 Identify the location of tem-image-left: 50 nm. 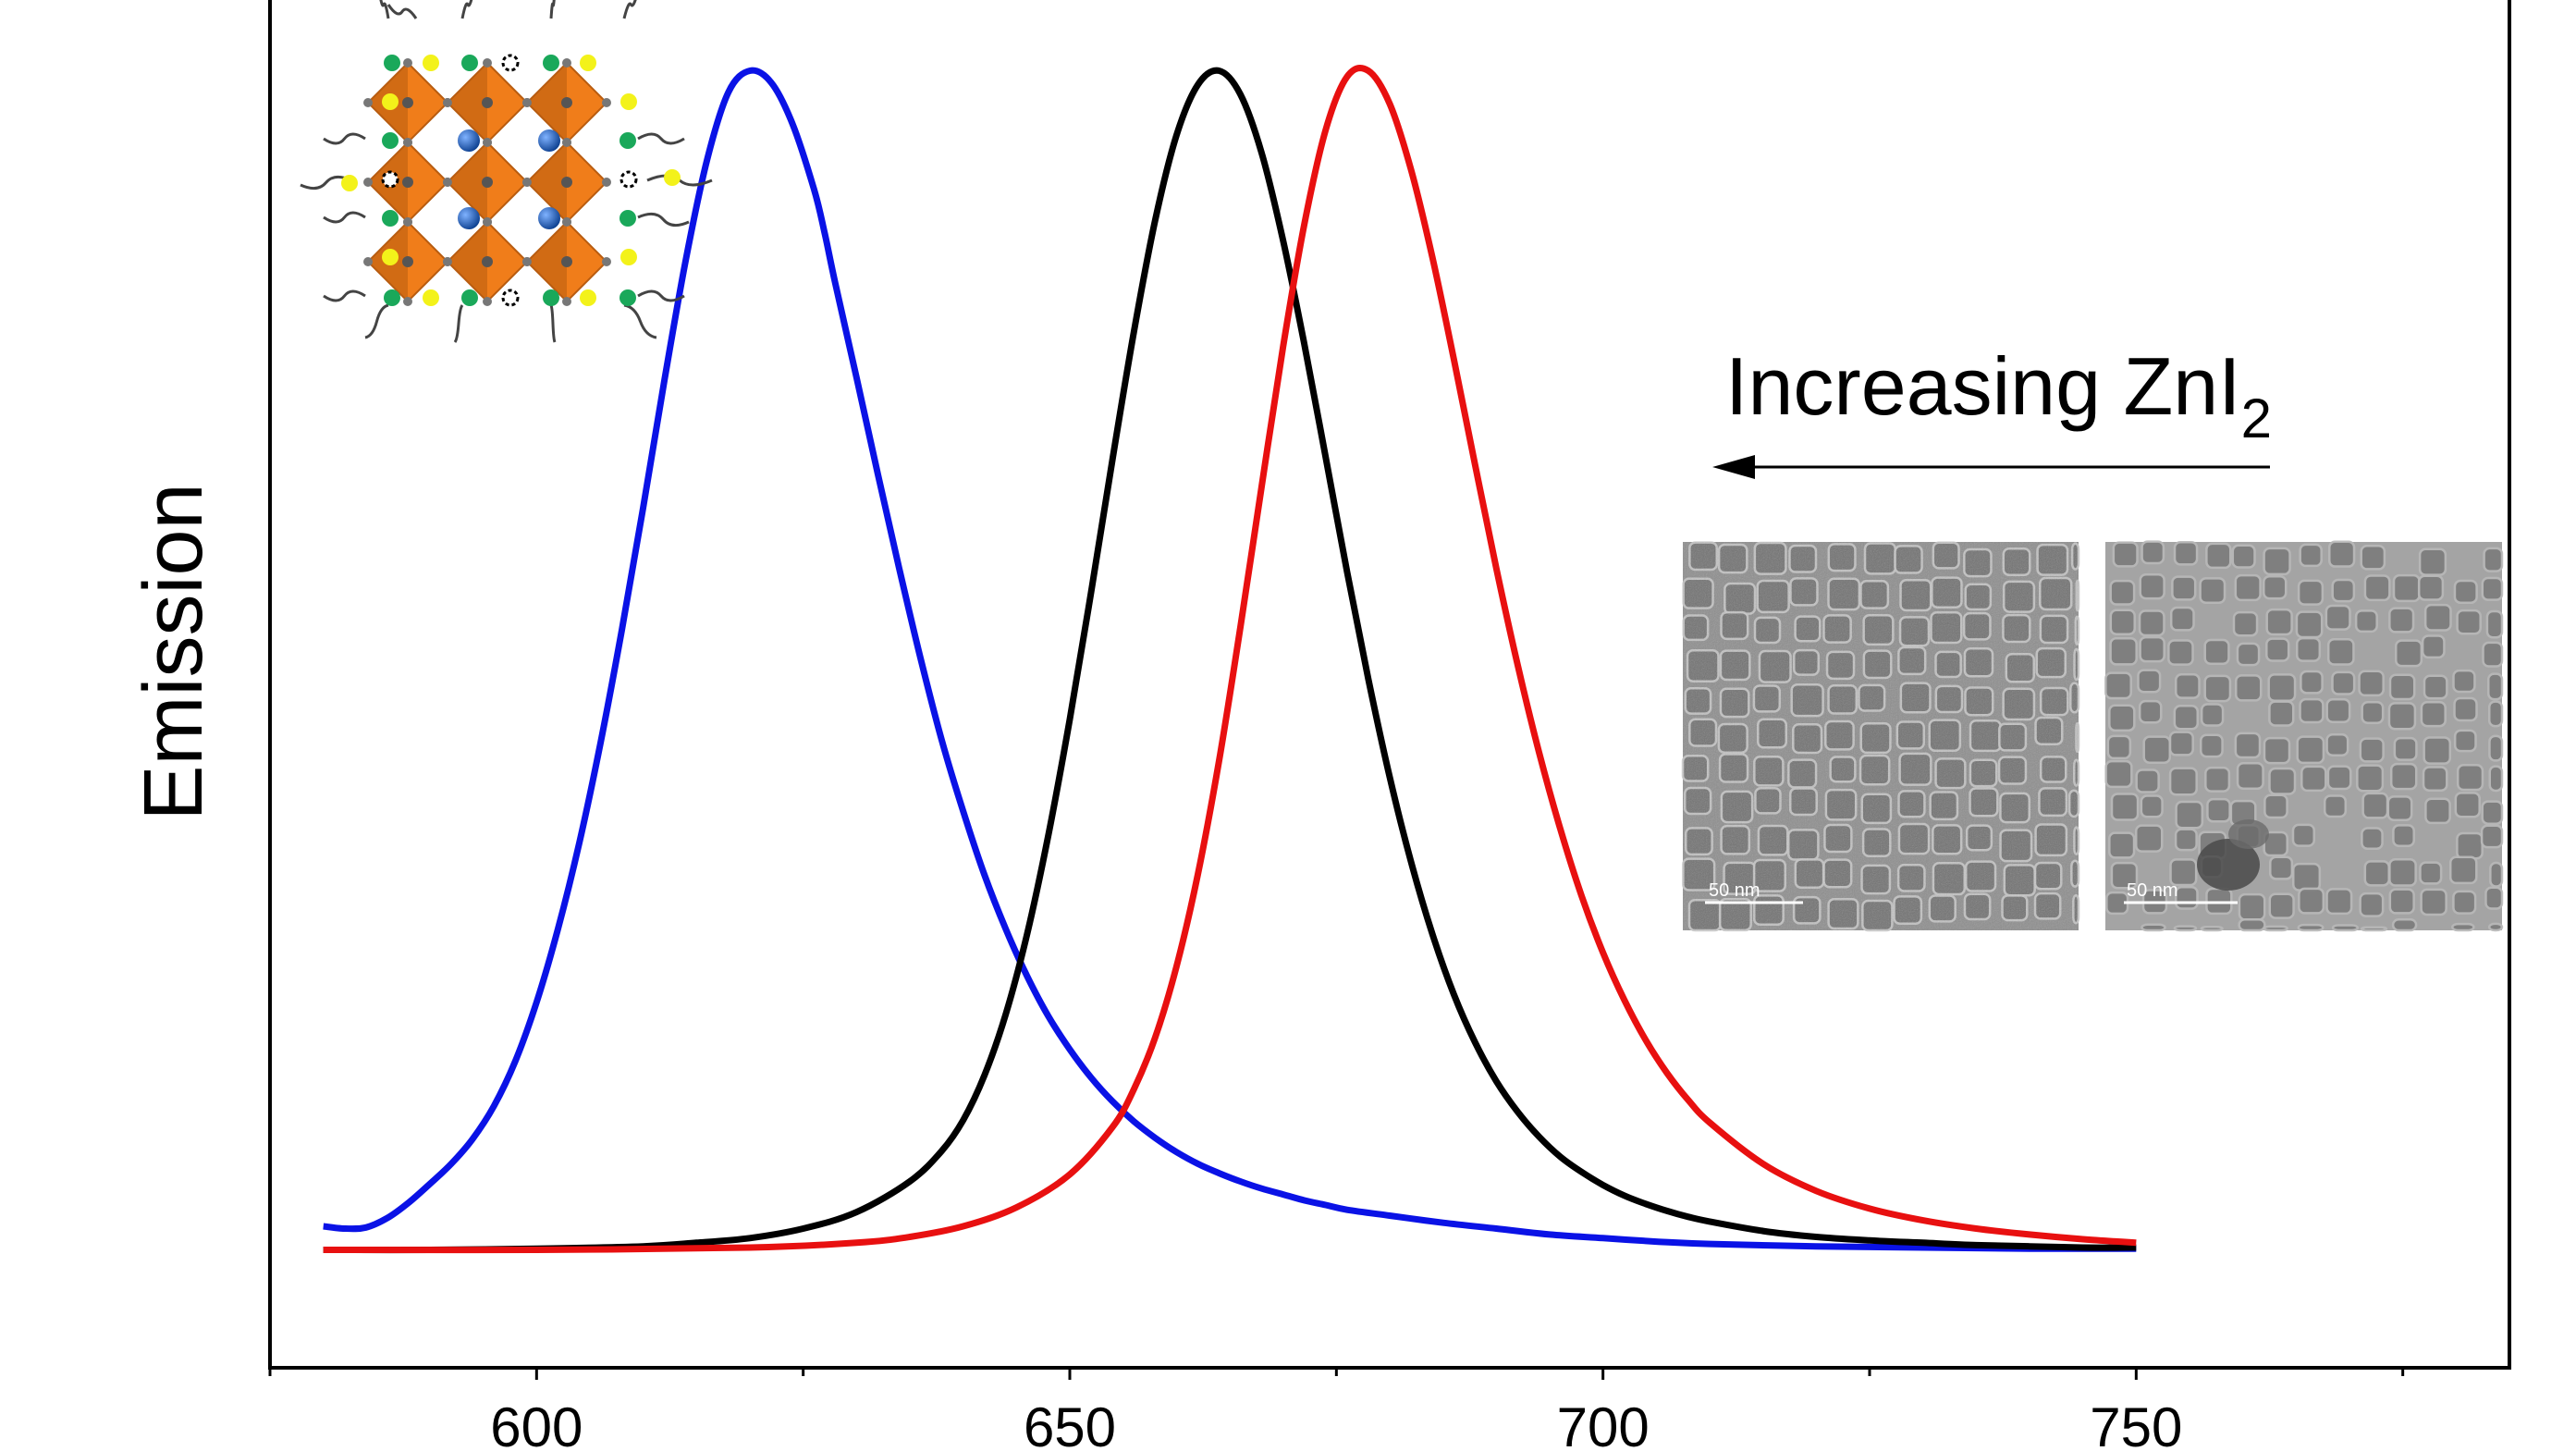
(1881, 736).